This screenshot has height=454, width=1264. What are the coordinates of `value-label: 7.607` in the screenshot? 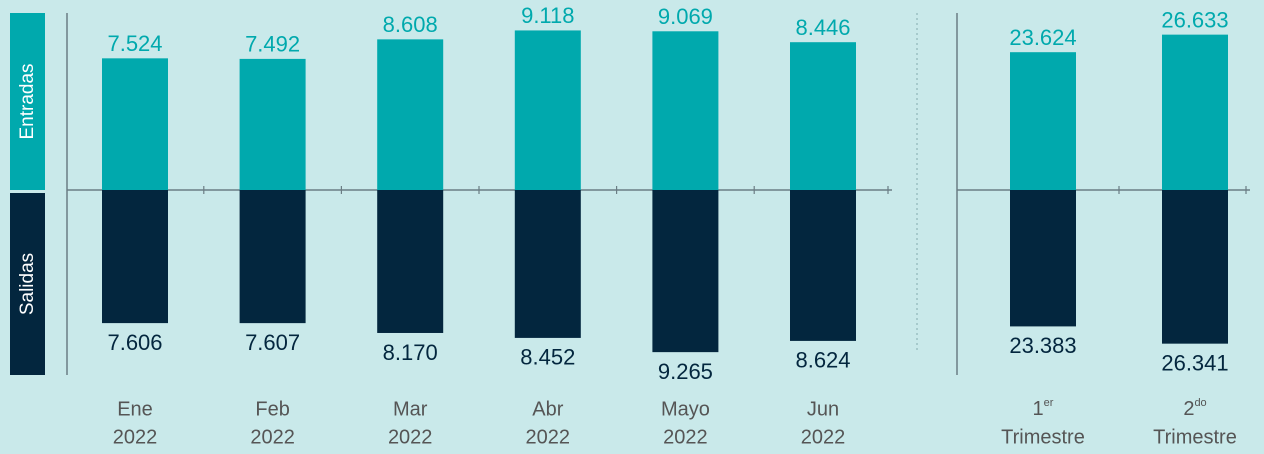 It's located at (272, 342).